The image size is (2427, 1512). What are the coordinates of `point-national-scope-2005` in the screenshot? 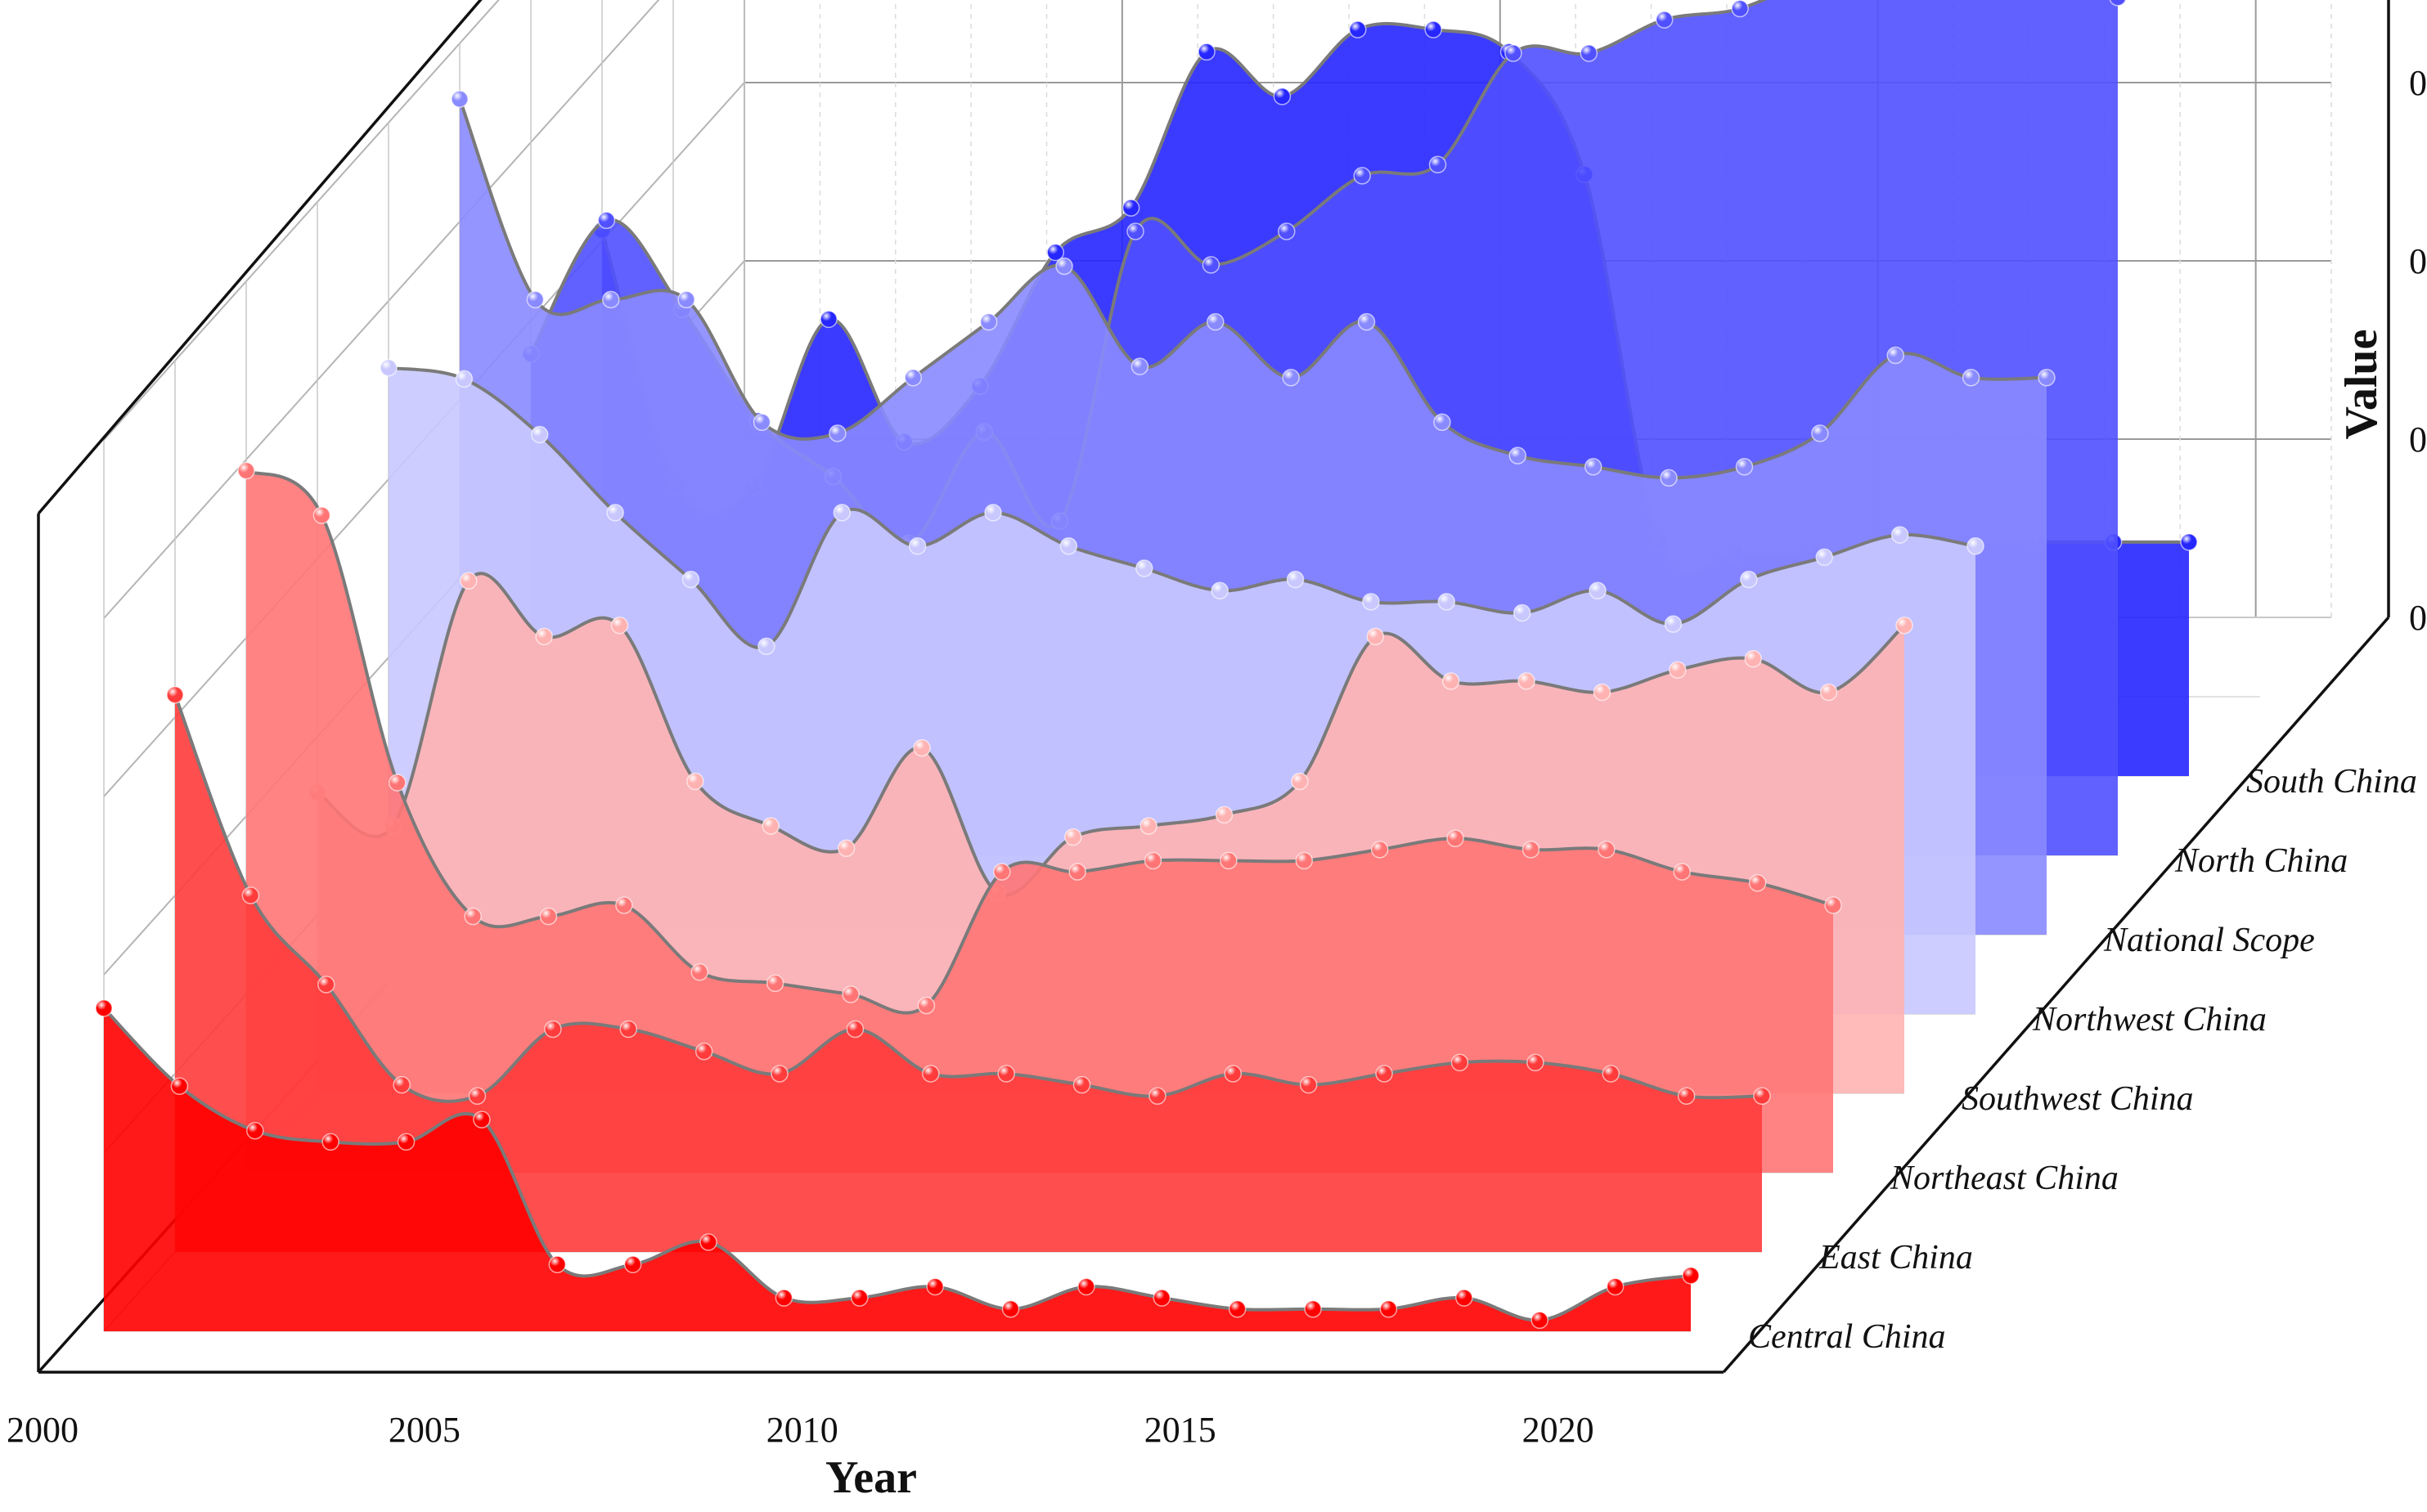 It's located at (838, 433).